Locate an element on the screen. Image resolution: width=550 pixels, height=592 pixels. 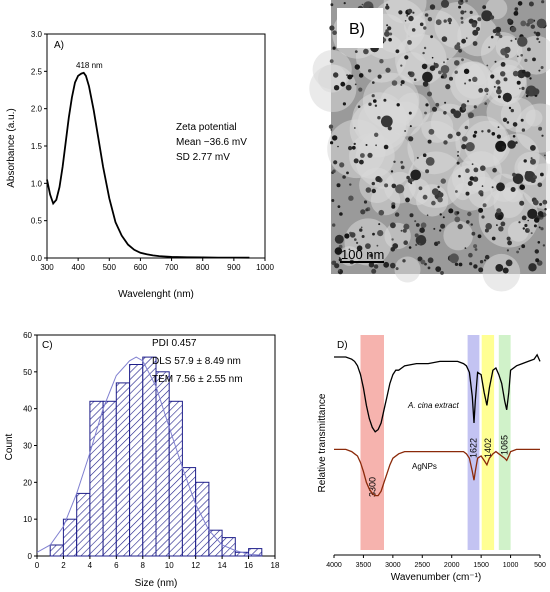
zeta-sd: SD 2.77 mV is located at coordinates (203, 157).